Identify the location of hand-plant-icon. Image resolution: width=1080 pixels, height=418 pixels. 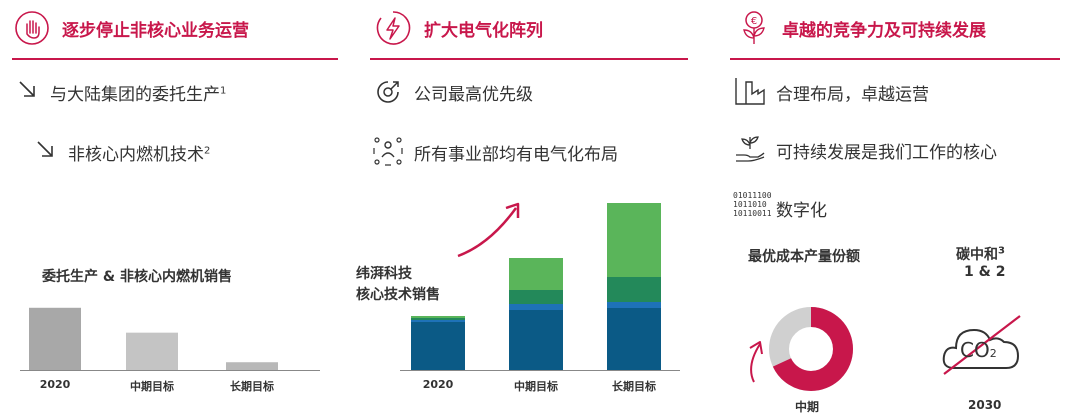
(750, 149).